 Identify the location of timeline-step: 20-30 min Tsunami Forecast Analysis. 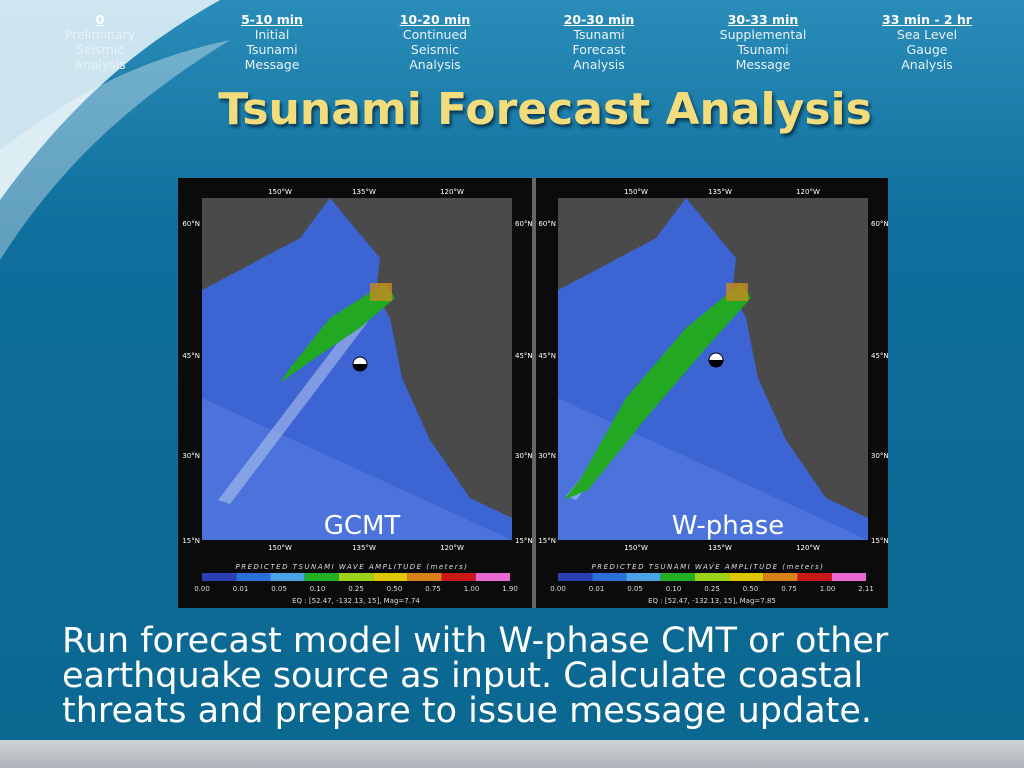
(599, 42).